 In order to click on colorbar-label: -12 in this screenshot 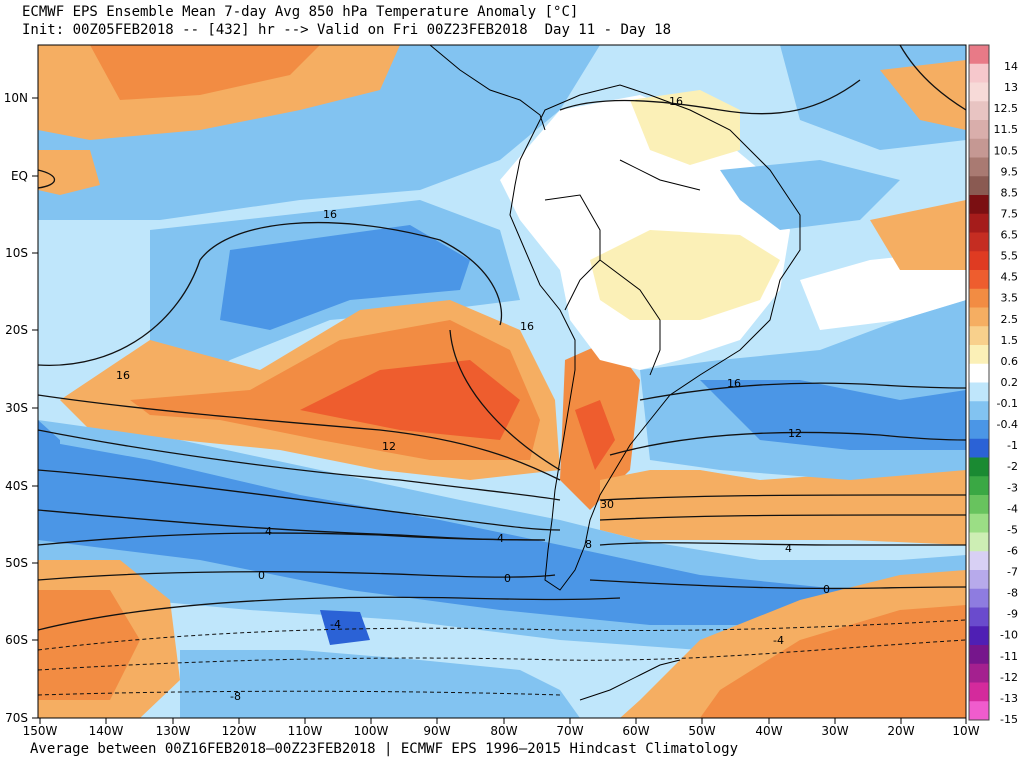, I will do `click(1009, 677)`.